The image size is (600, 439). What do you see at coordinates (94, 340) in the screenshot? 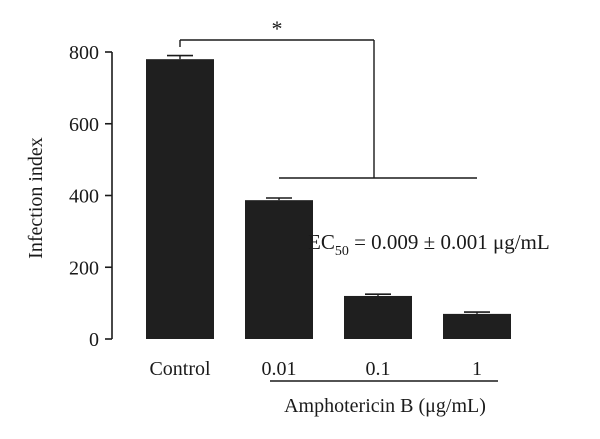
I see `y-tick-label: 0` at bounding box center [94, 340].